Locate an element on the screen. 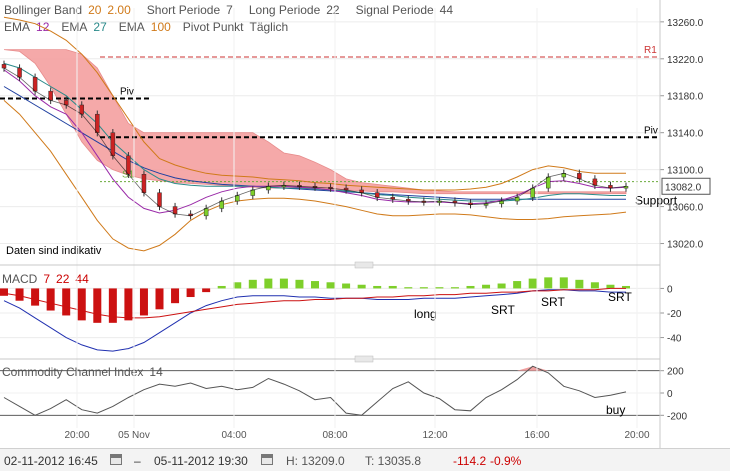  legend-name: Bollinger Band is located at coordinates (43, 10).